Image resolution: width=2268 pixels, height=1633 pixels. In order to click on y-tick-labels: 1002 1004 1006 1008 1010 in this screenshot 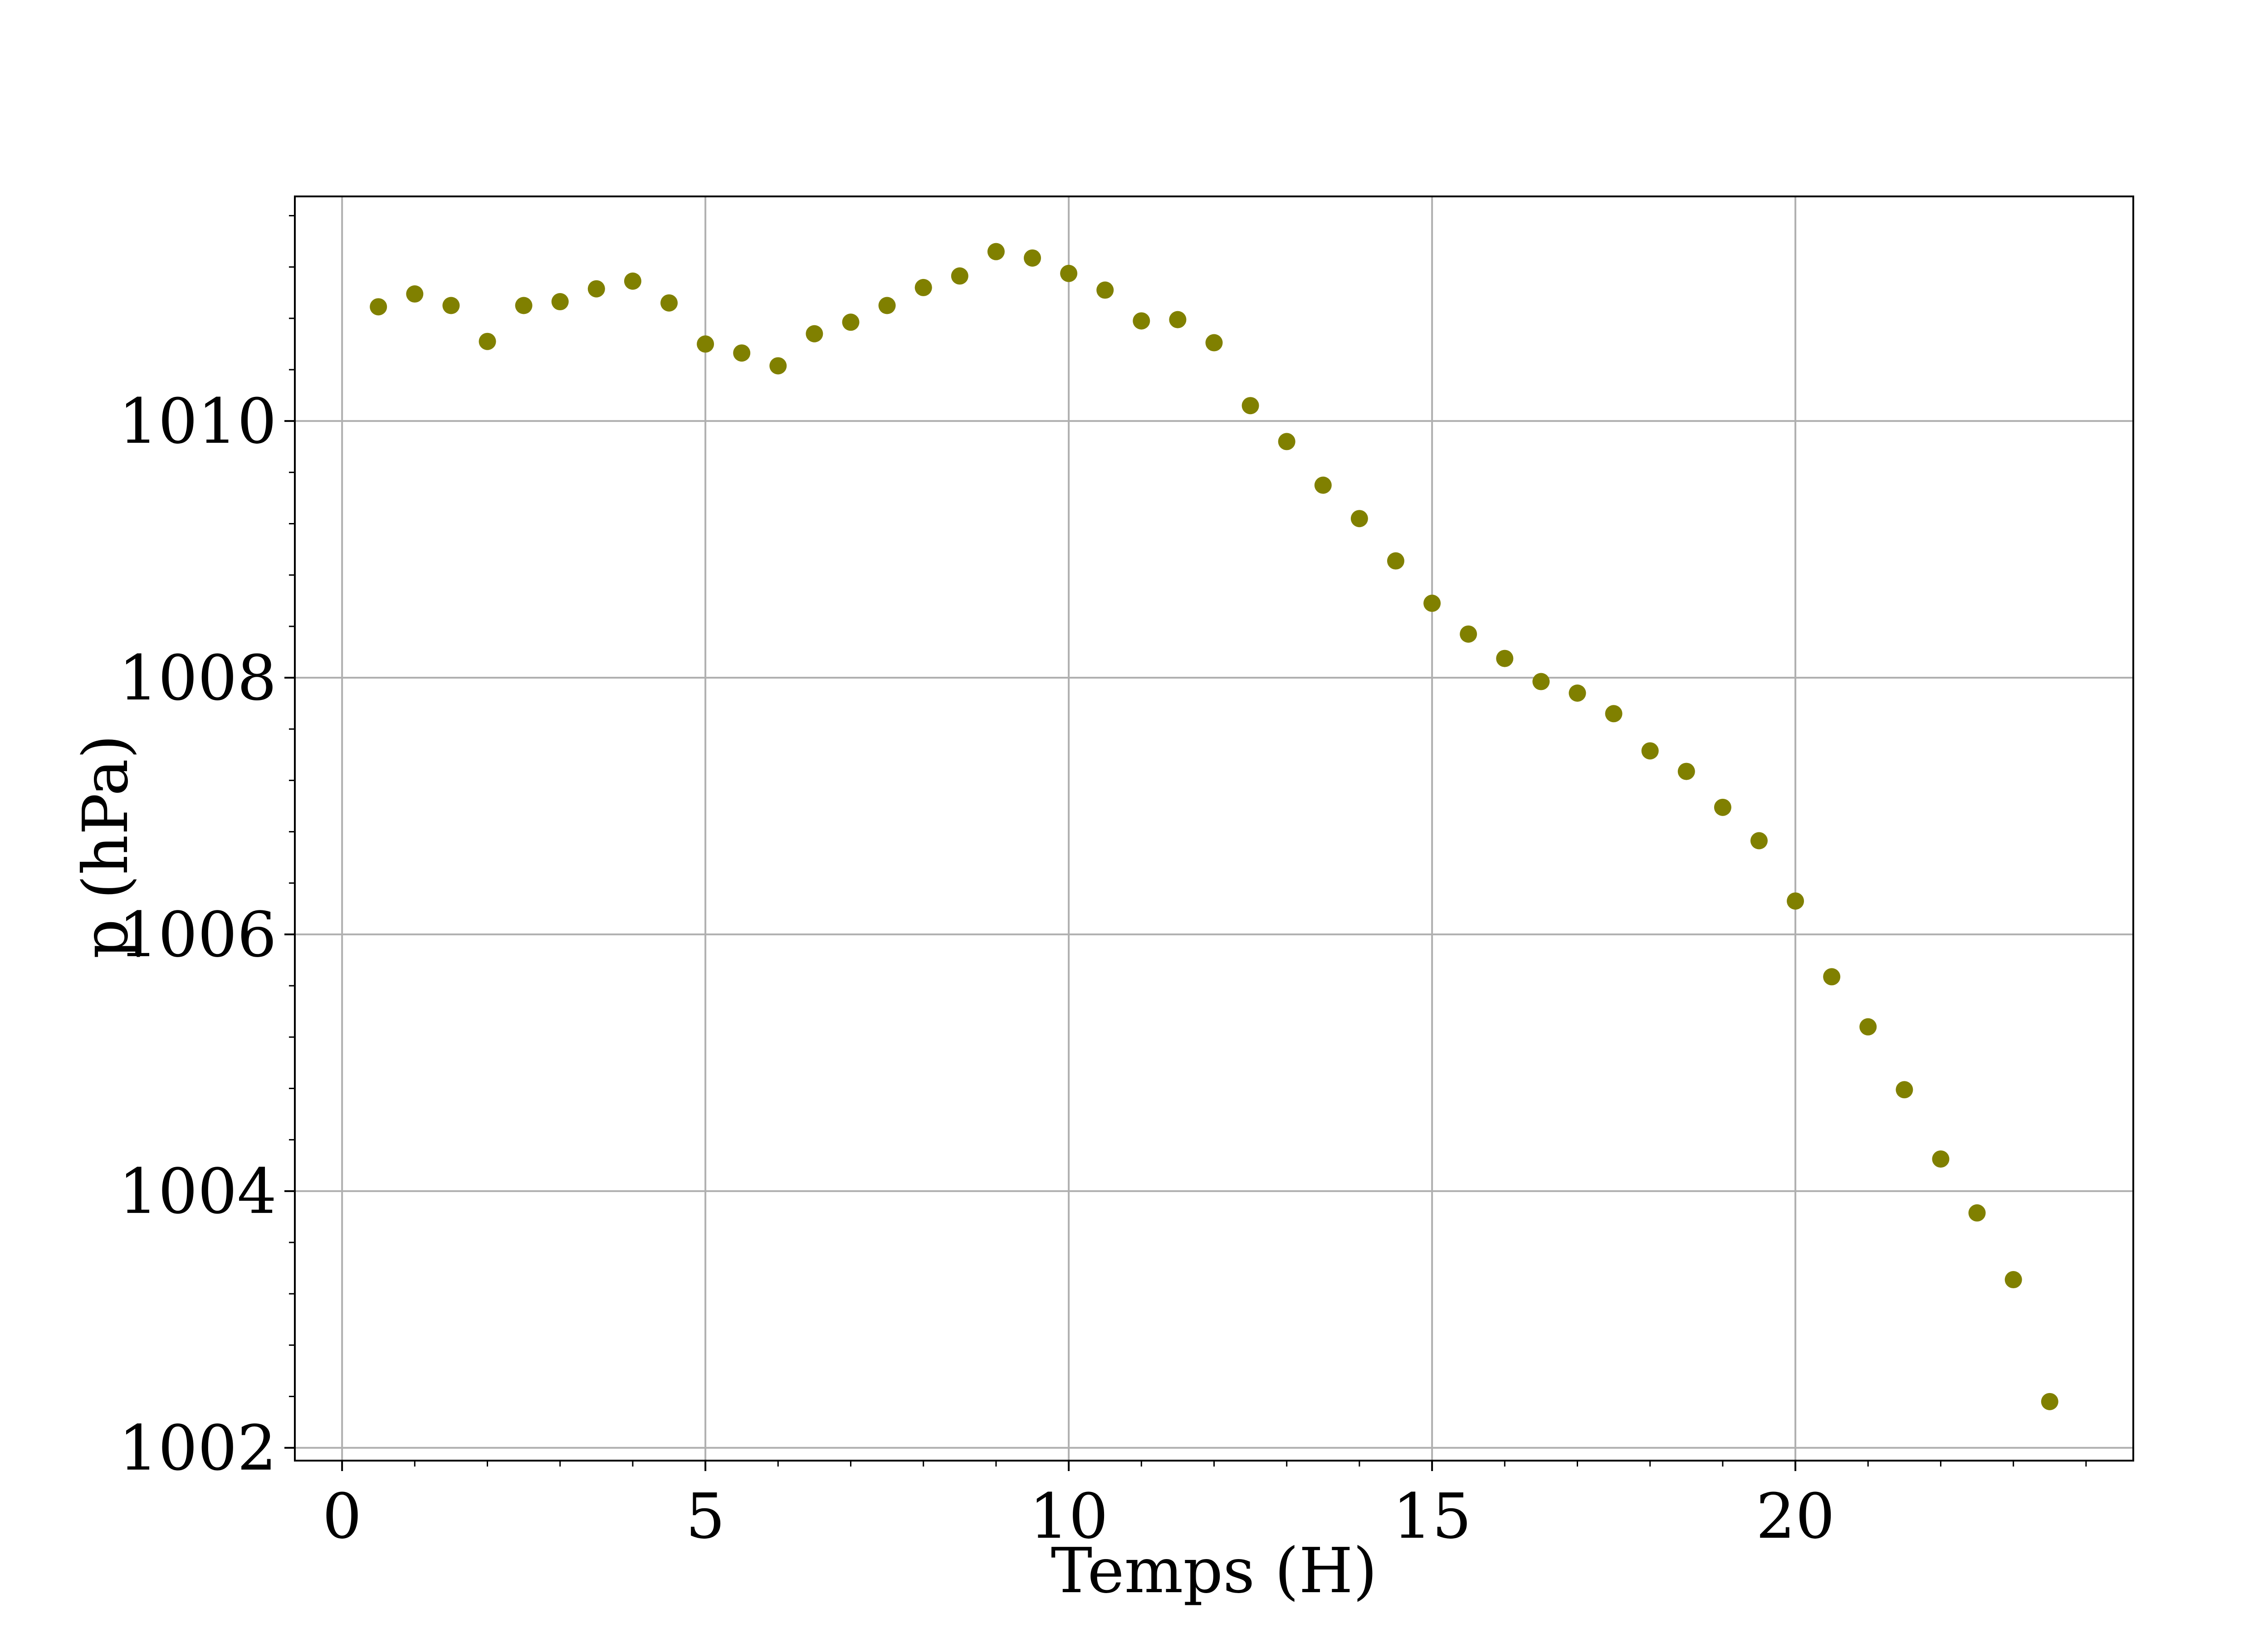, I will do `click(198, 935)`.